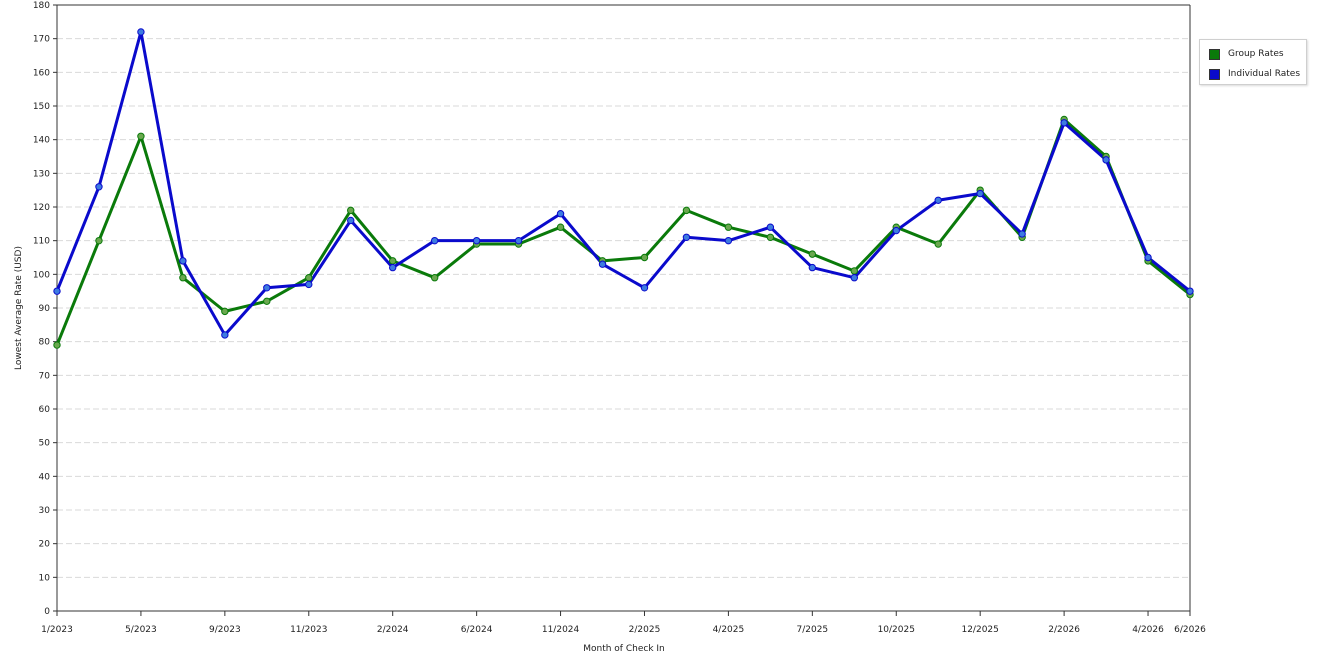 The width and height of the screenshot is (1320, 660). What do you see at coordinates (1214, 74) in the screenshot?
I see `legend-swatch-individual-rates` at bounding box center [1214, 74].